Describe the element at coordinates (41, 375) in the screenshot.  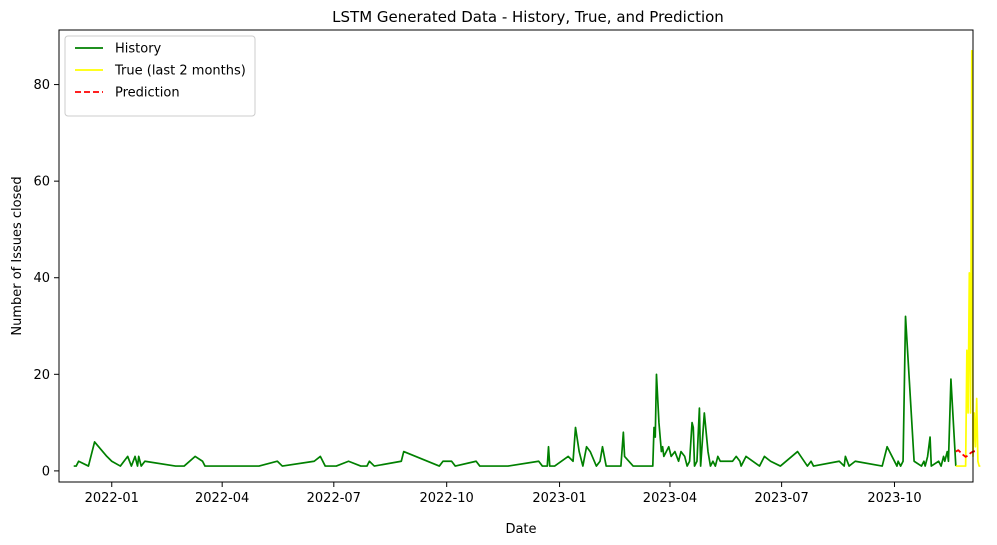
I see `y-tick-label: 20` at that location.